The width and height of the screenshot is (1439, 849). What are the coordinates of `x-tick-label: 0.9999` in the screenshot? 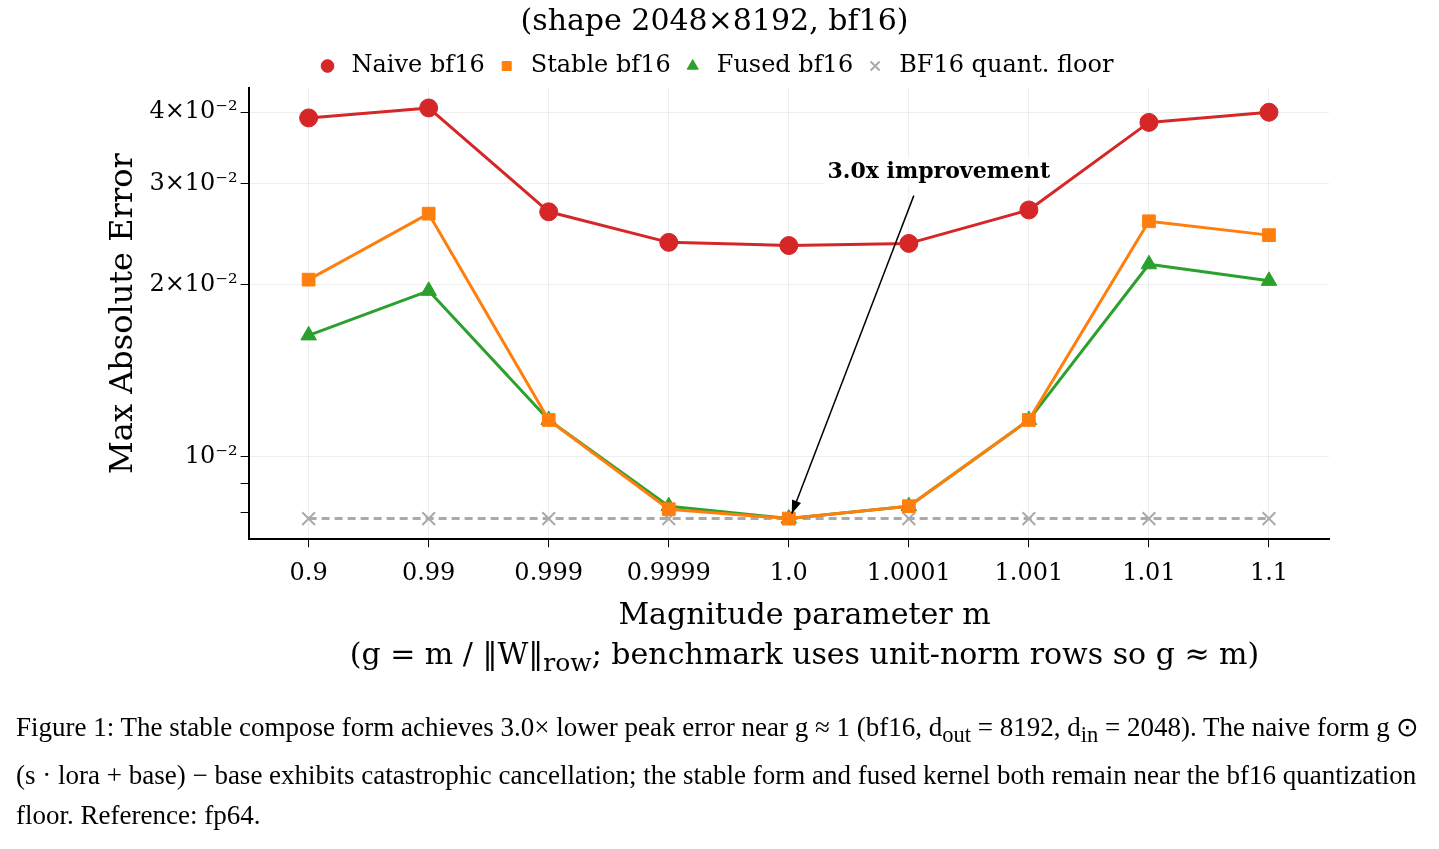 It's located at (668, 571).